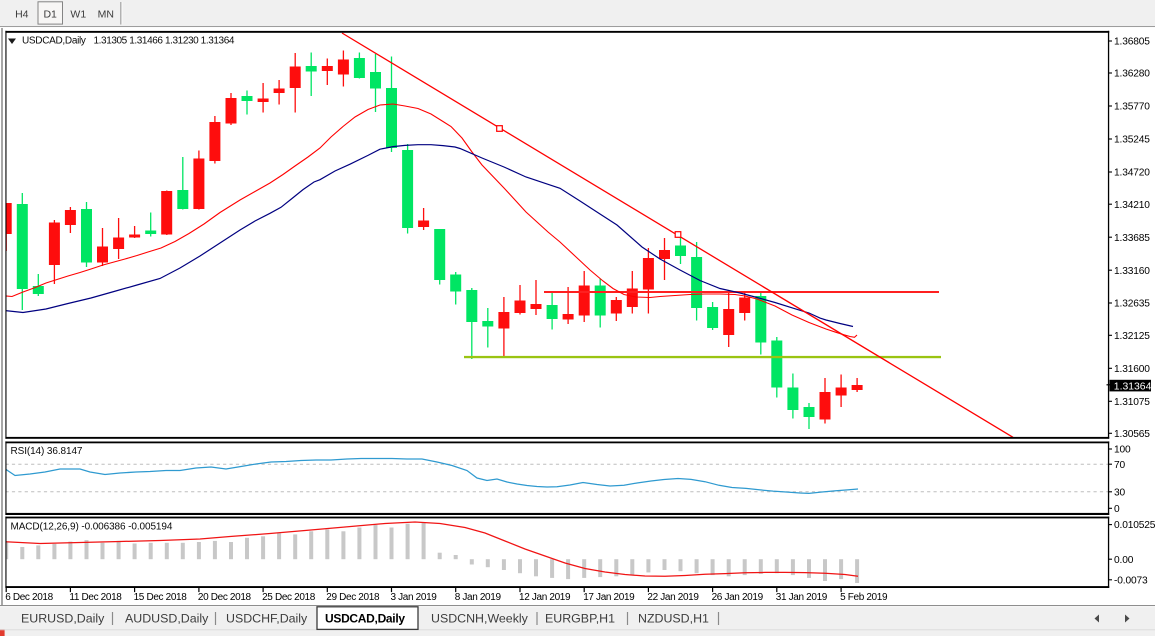  Describe the element at coordinates (1132, 173) in the screenshot. I see `svg-text: 1.34720` at that location.